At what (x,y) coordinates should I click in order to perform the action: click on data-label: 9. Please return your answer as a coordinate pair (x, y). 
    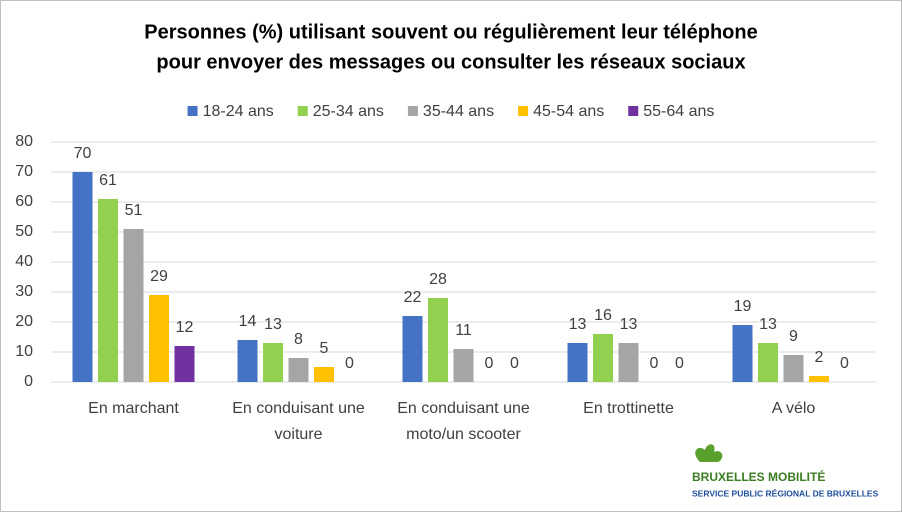
    Looking at the image, I should click on (793, 336).